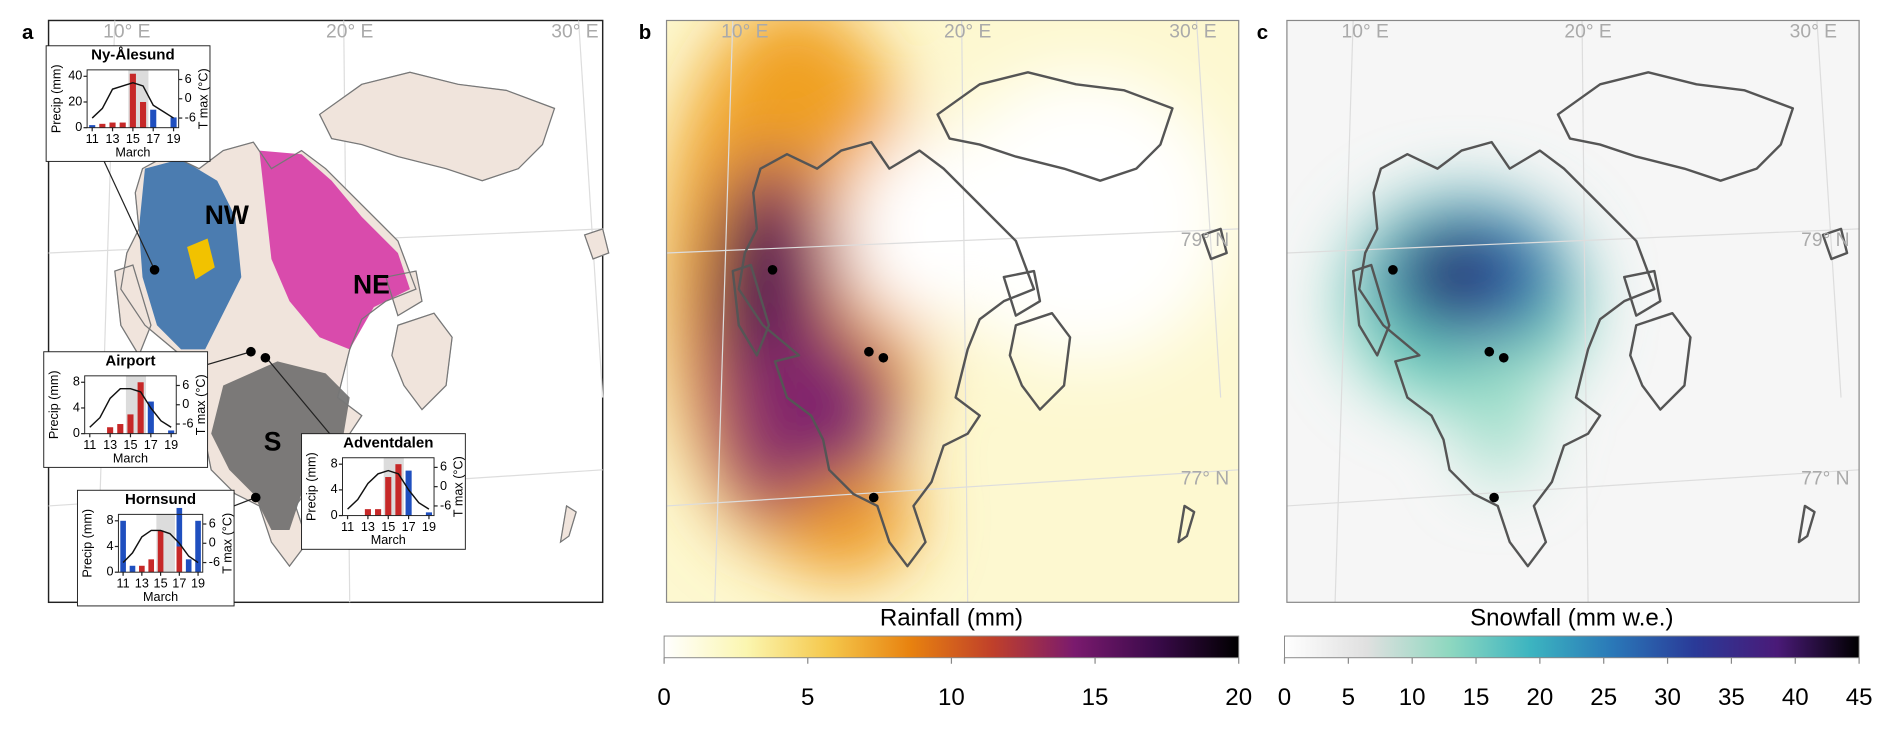 The width and height of the screenshot is (1892, 730). Describe the element at coordinates (1825, 240) in the screenshot. I see `latitude-label: 79° N` at that location.